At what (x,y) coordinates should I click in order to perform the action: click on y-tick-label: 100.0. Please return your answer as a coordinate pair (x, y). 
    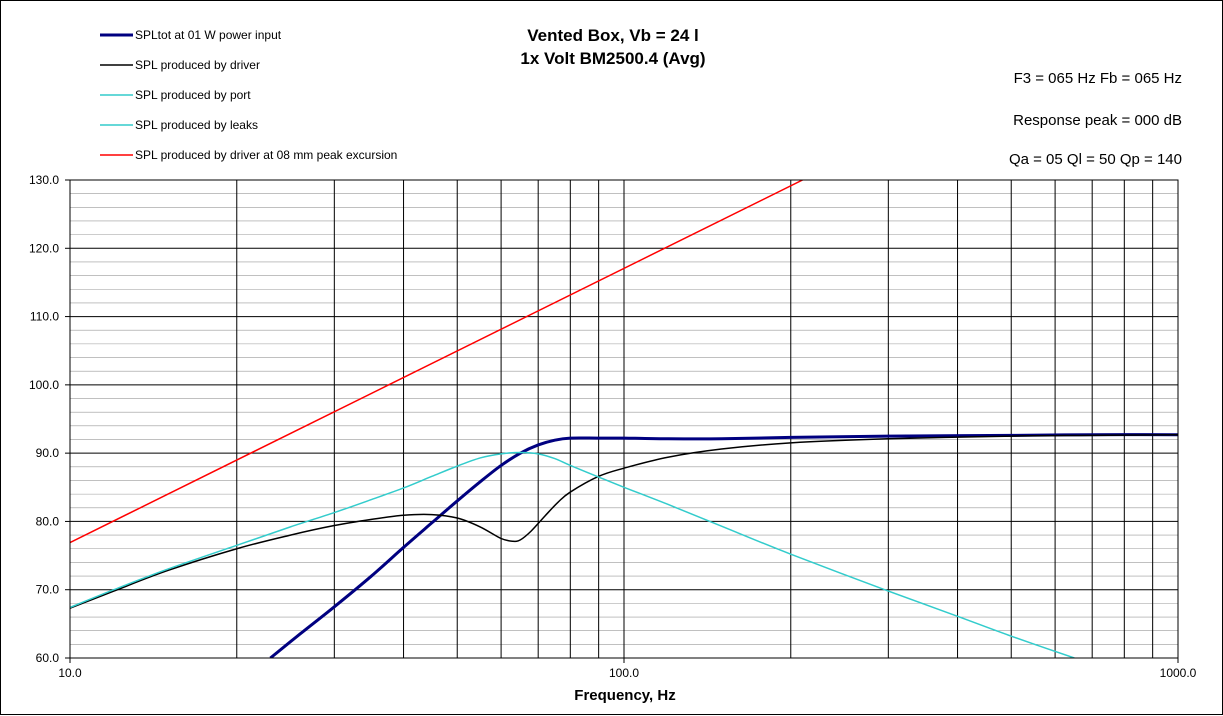
    Looking at the image, I should click on (44, 385).